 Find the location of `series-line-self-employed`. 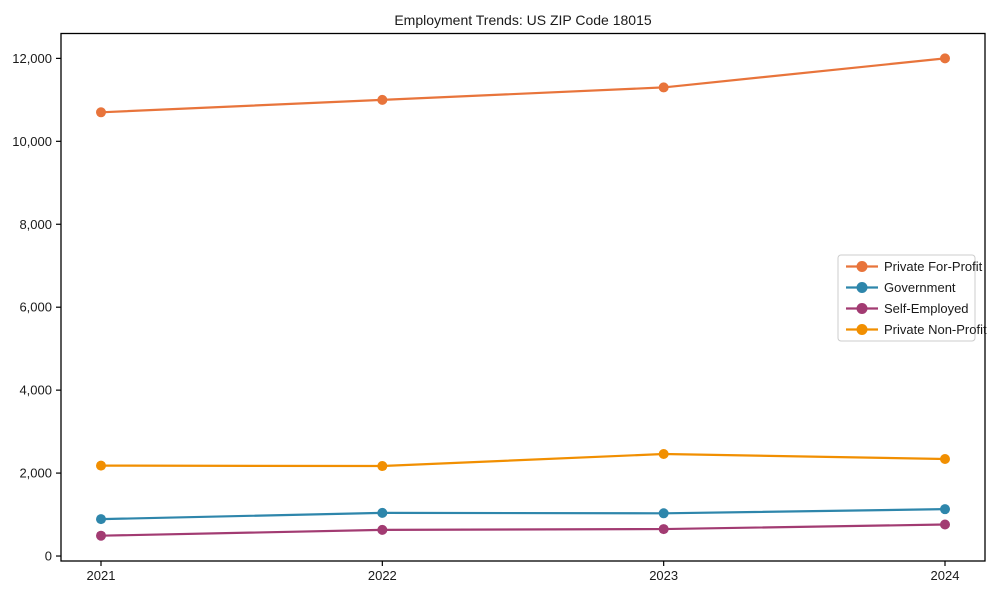

series-line-self-employed is located at coordinates (523, 530).